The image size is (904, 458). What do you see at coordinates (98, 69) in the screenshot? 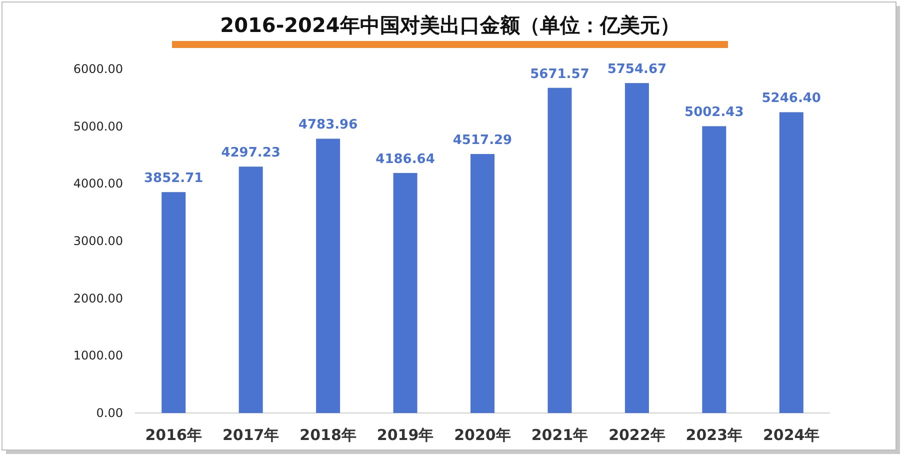
I see `y-tick-label: 6000.00` at bounding box center [98, 69].